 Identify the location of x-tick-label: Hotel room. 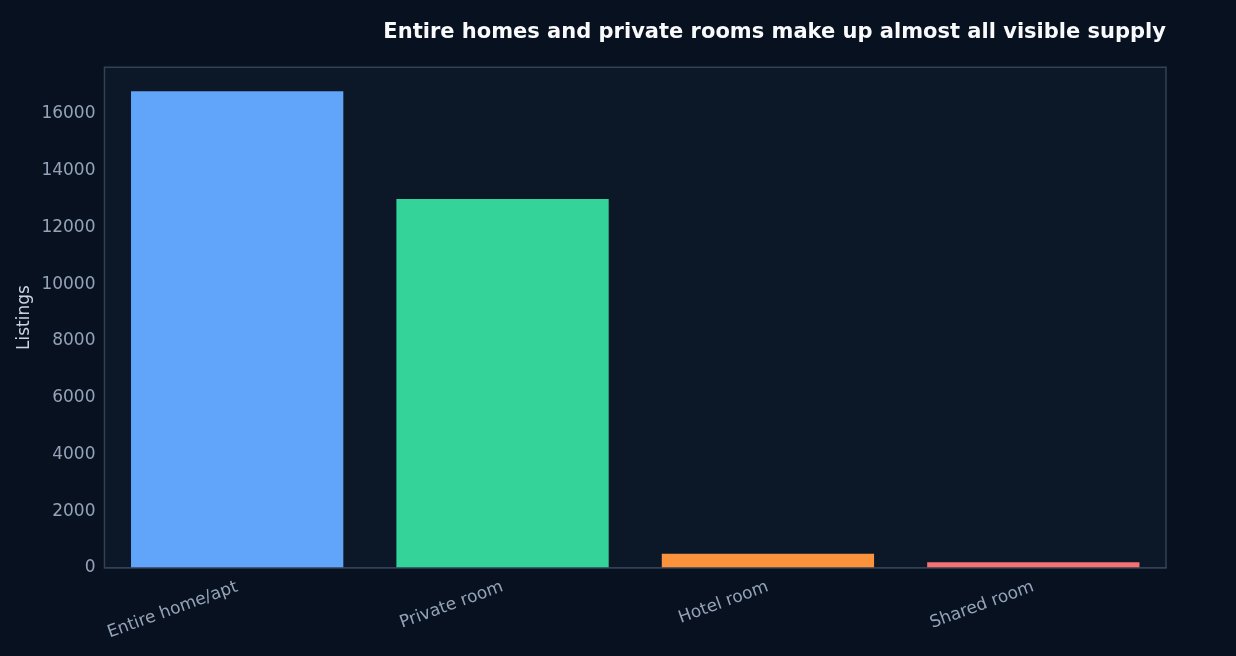
(723, 601).